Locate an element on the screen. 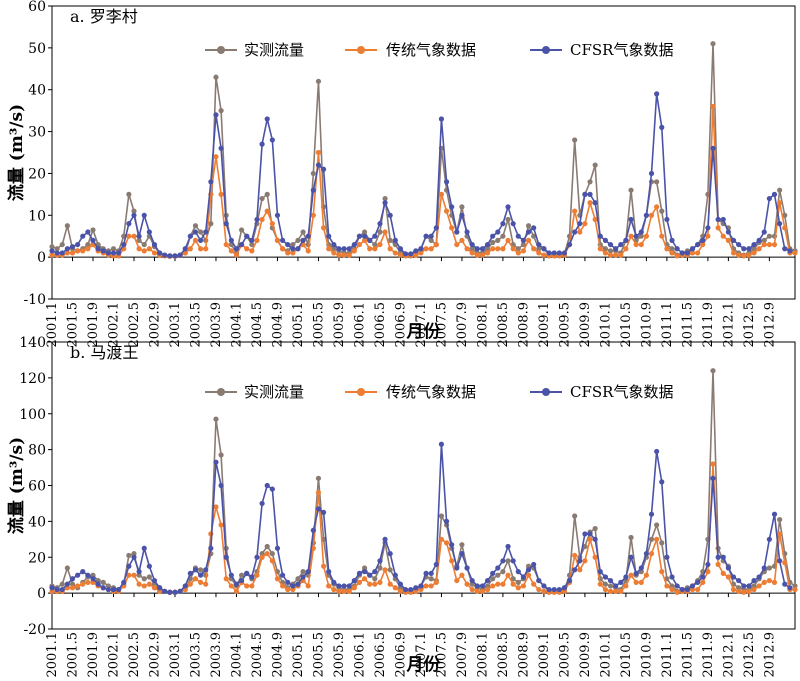  x-tick-label: 2005.9 is located at coordinates (339, 325).